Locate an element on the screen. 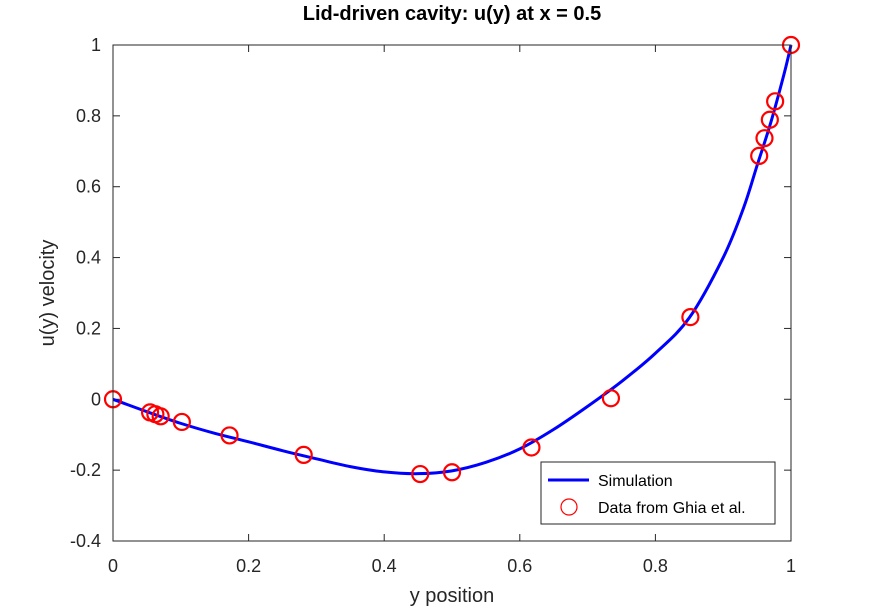  y-tick-label: 1 is located at coordinates (96, 45).